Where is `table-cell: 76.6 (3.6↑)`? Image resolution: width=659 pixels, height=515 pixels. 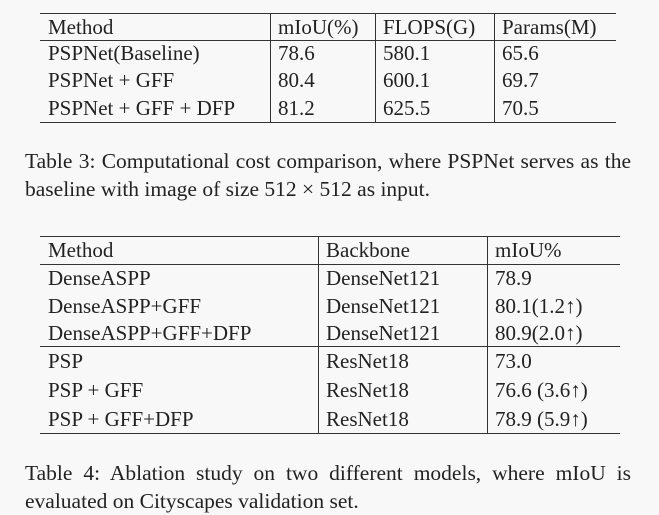
table-cell: 76.6 (3.6↑) is located at coordinates (541, 390).